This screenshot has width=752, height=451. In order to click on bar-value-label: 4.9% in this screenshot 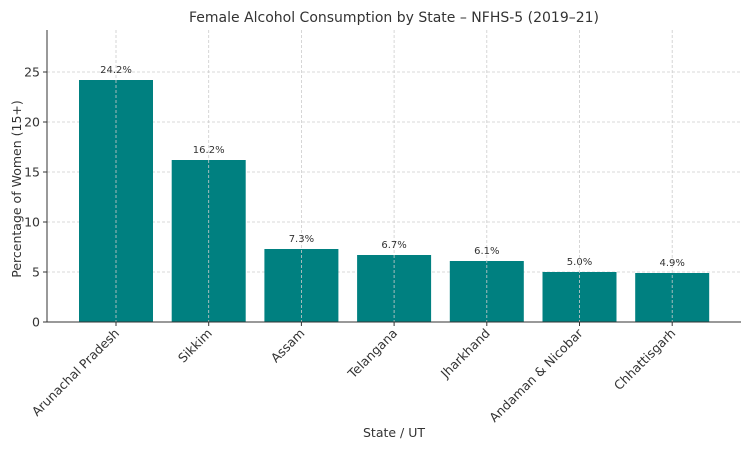, I will do `click(671, 263)`.